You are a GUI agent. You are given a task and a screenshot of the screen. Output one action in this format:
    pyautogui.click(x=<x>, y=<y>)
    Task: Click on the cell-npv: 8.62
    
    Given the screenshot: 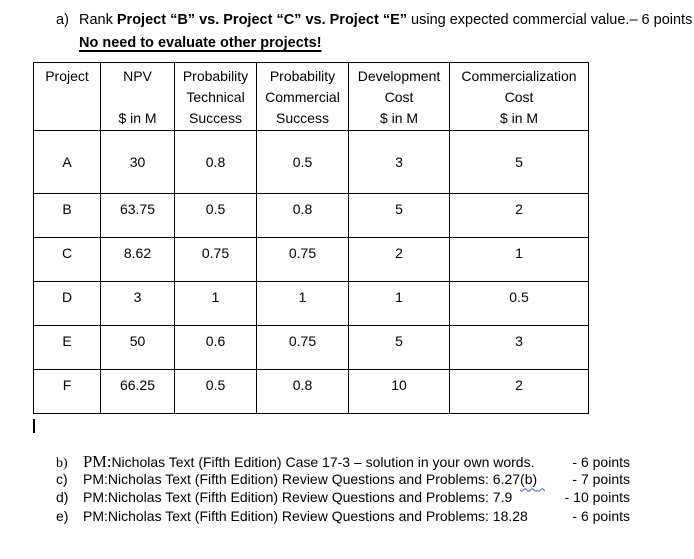 What is the action you would take?
    pyautogui.click(x=137, y=259)
    